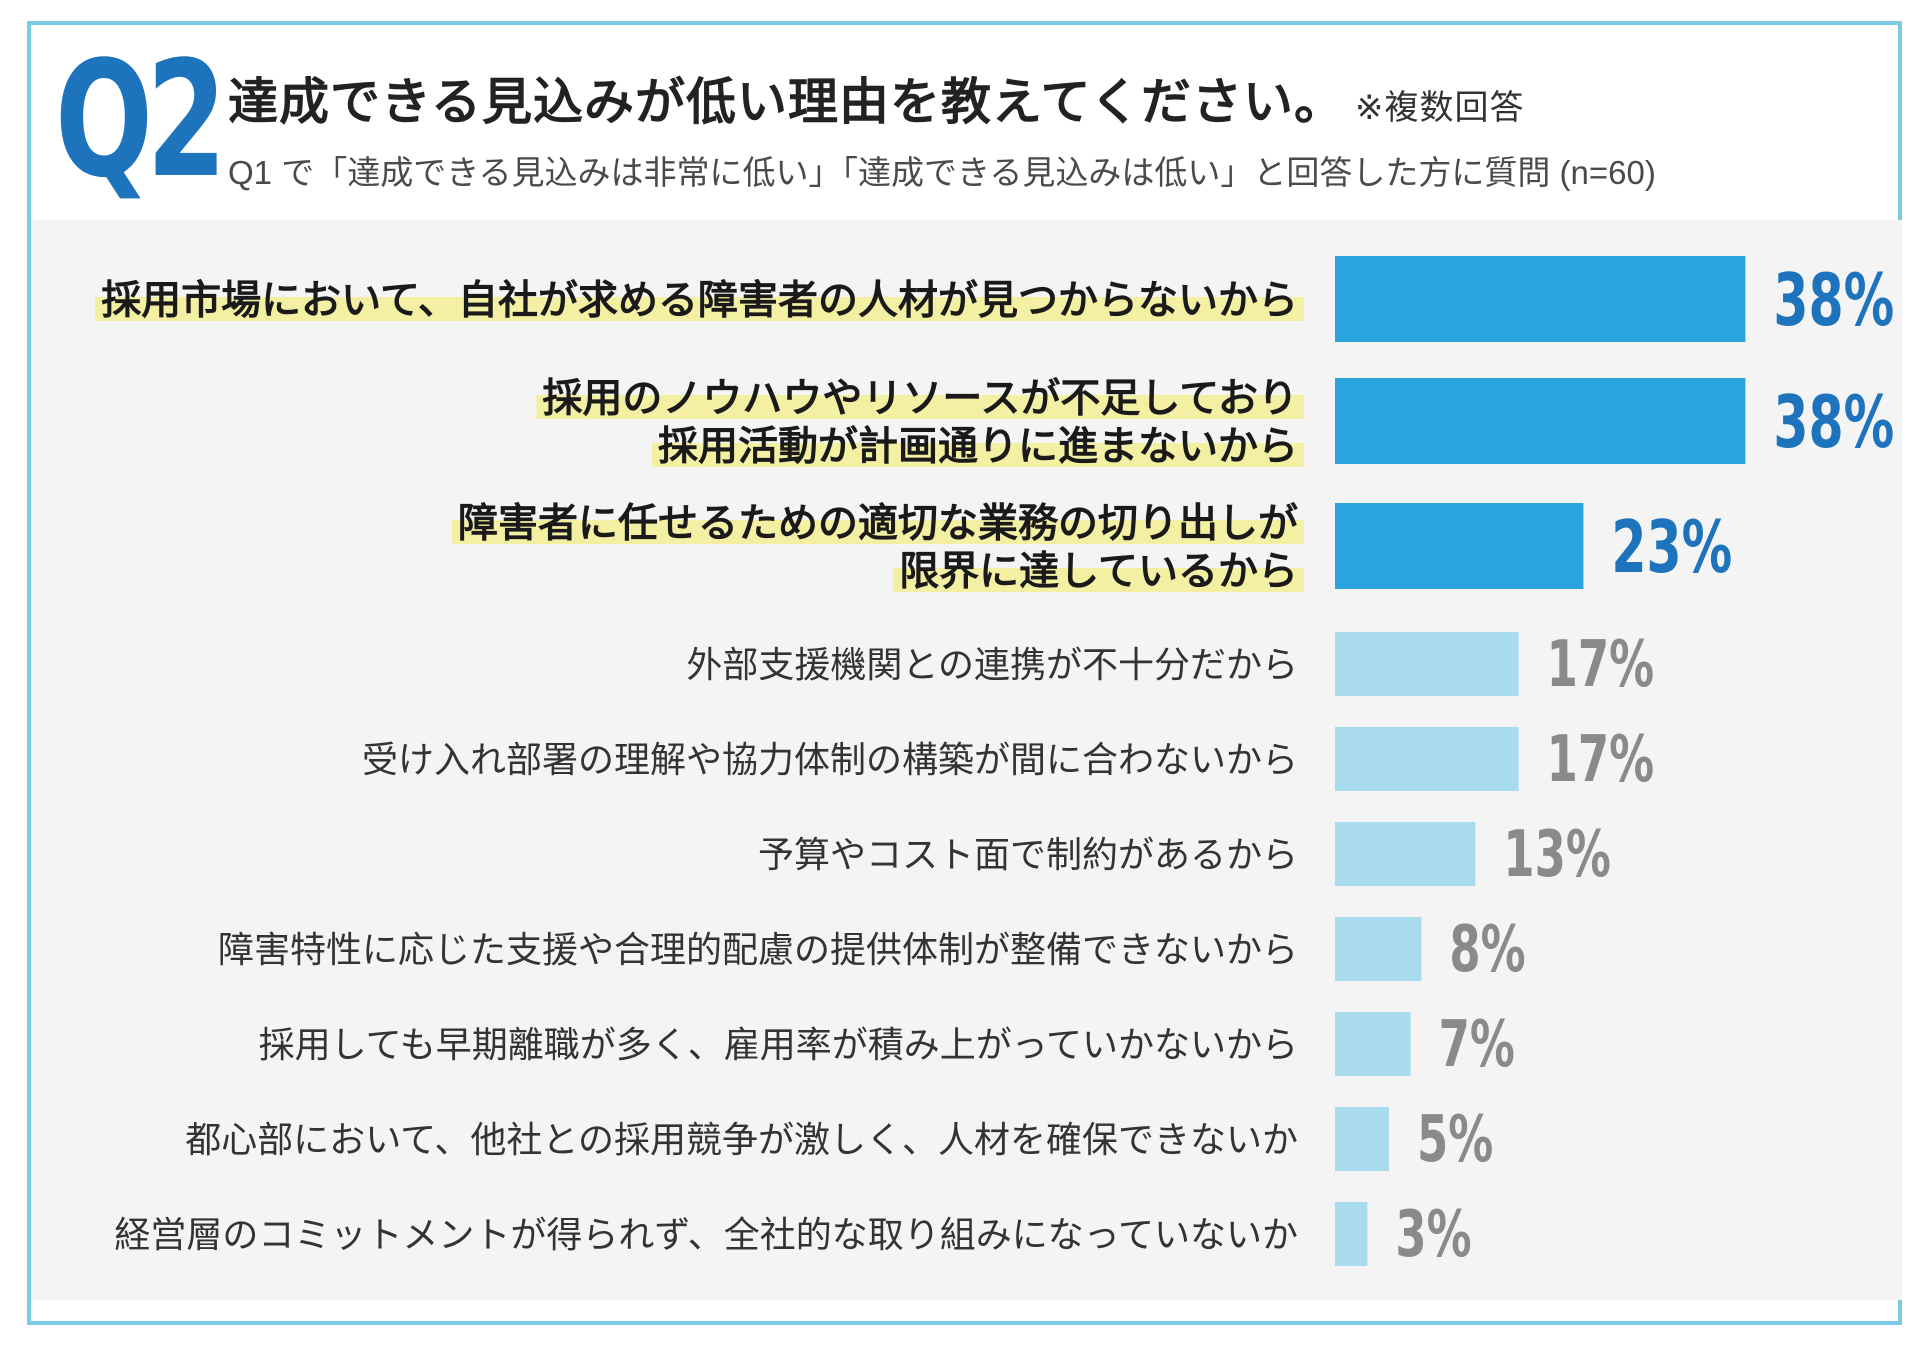  Describe the element at coordinates (786, 102) in the screenshot. I see `chart-title-text: 達成できる見込みが低い理由を教えてください。` at that location.